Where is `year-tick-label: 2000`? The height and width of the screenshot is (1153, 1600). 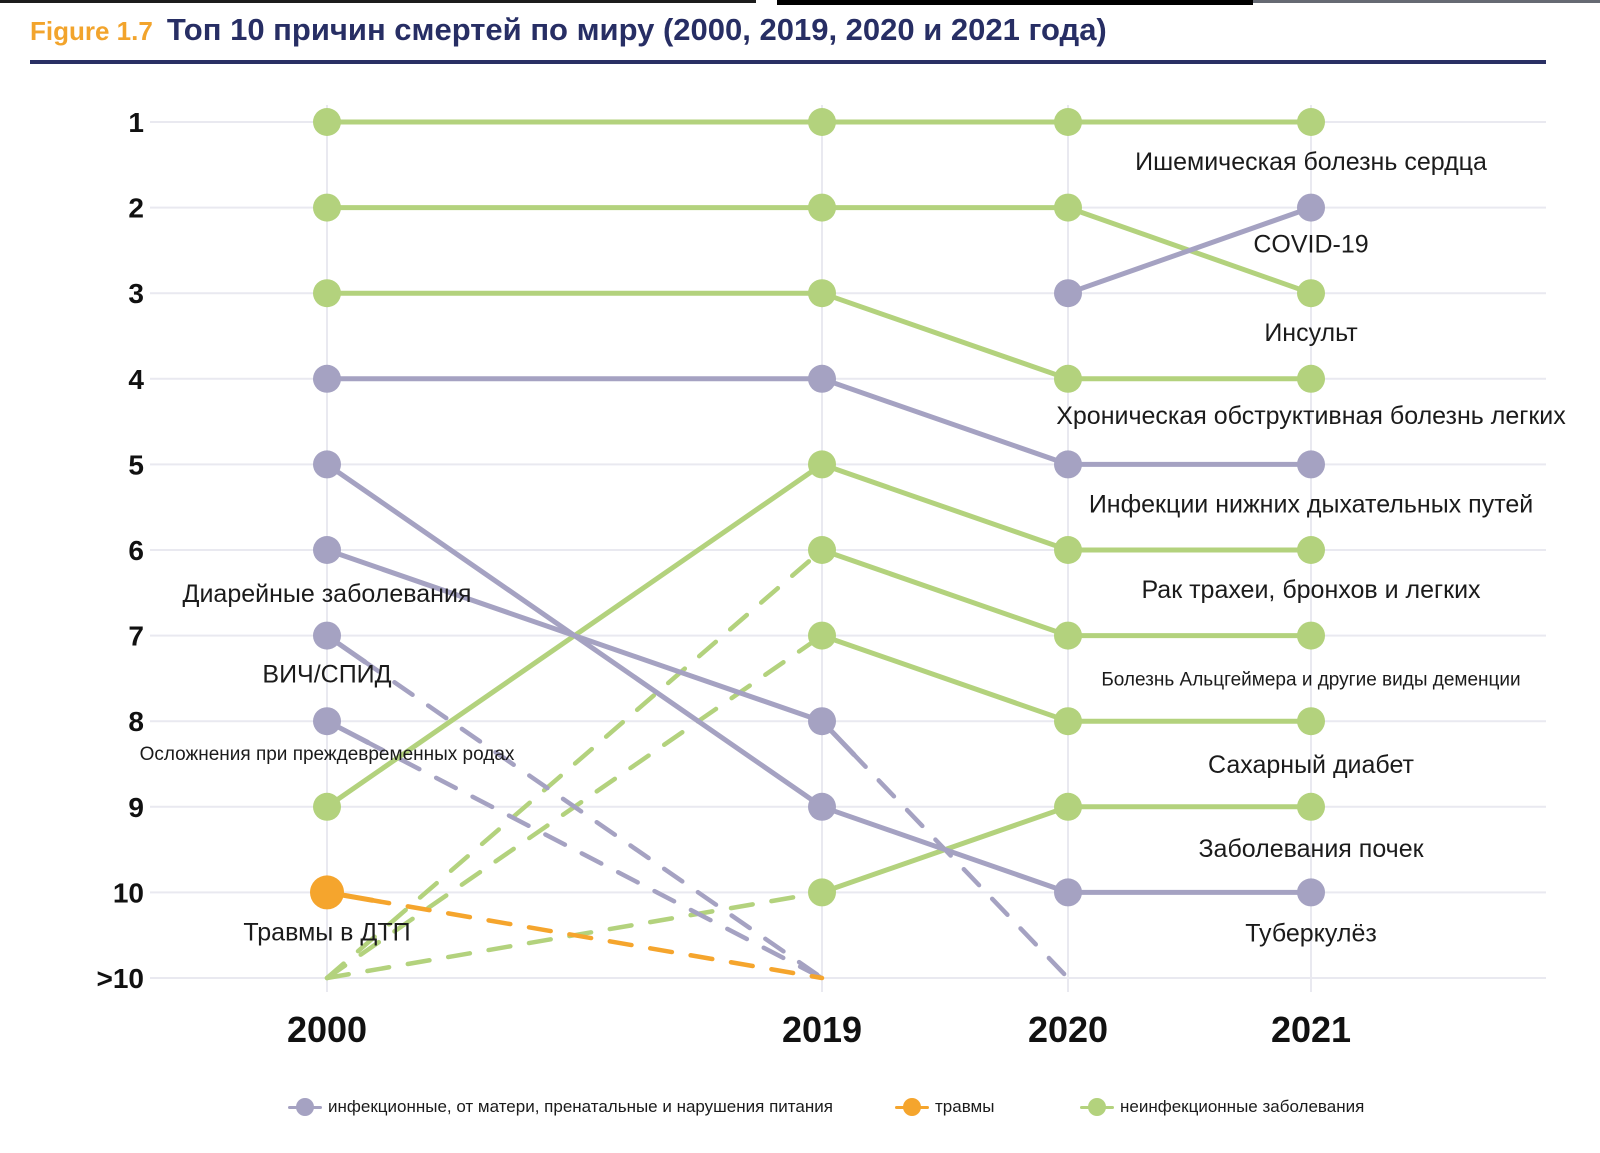
year-tick-label: 2000 is located at coordinates (327, 1029).